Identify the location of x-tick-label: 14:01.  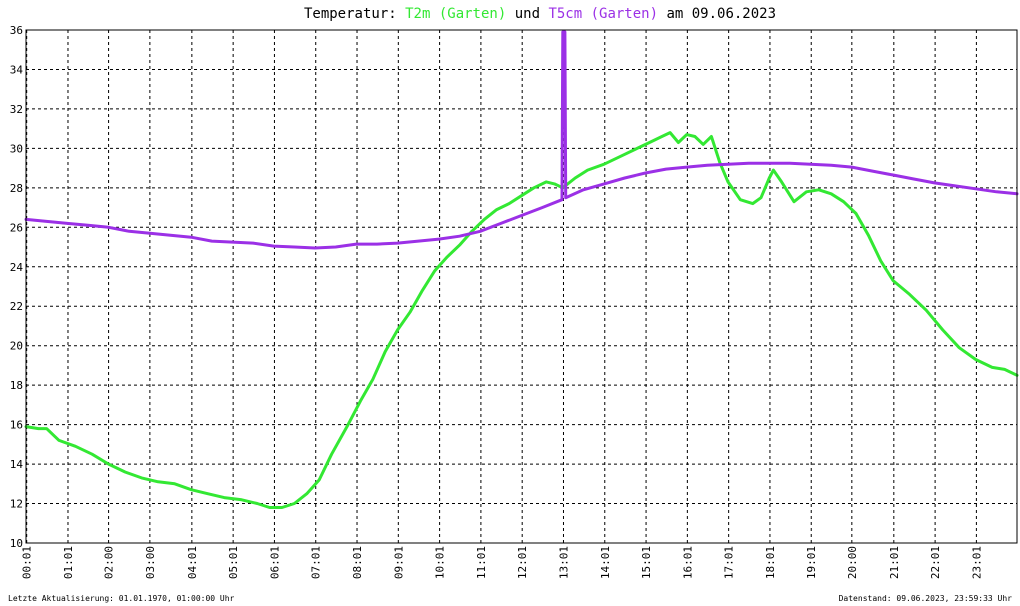
(605, 562).